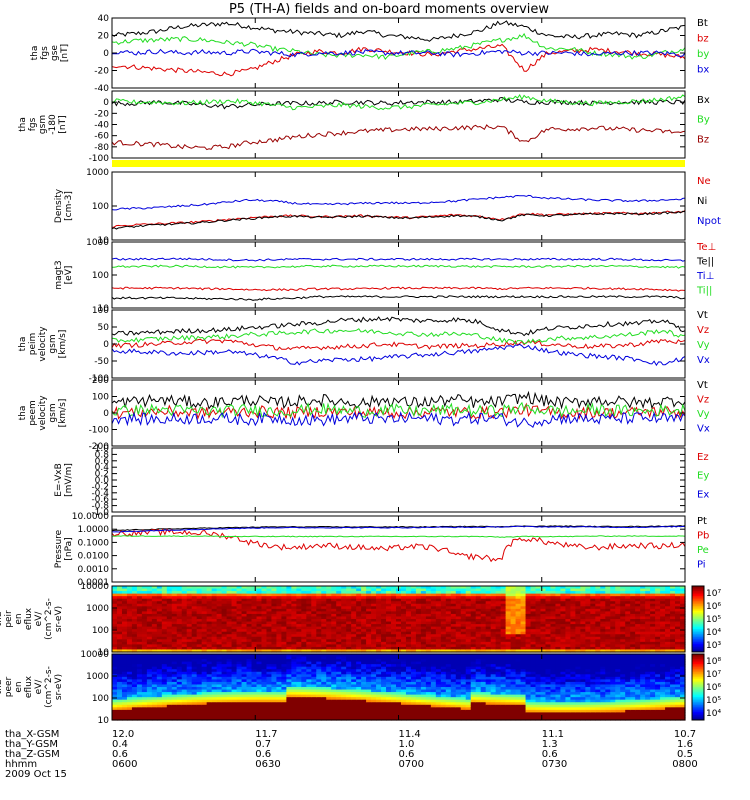  What do you see at coordinates (43, 413) in the screenshot?
I see `ylabel-peem_velocity: thapeemvelocitygsm[km/s]` at bounding box center [43, 413].